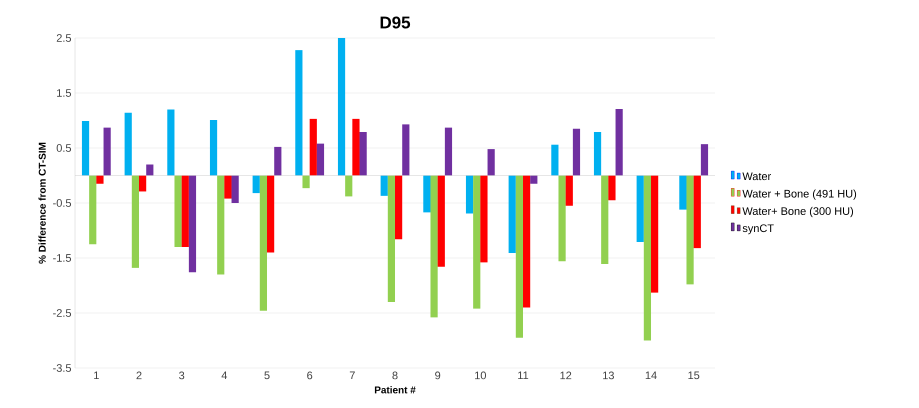 The width and height of the screenshot is (919, 408). What do you see at coordinates (62, 203) in the screenshot?
I see `y-tick-label: -0.5` at bounding box center [62, 203].